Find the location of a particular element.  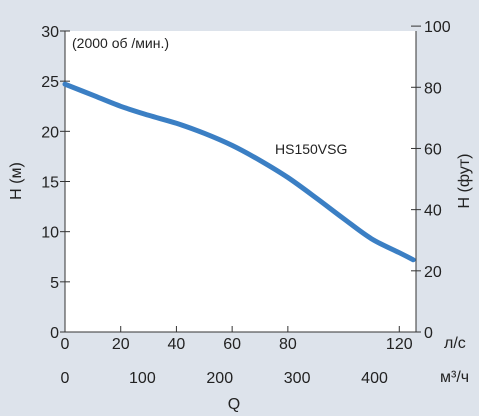

x-axis-title: Q is located at coordinates (234, 404).